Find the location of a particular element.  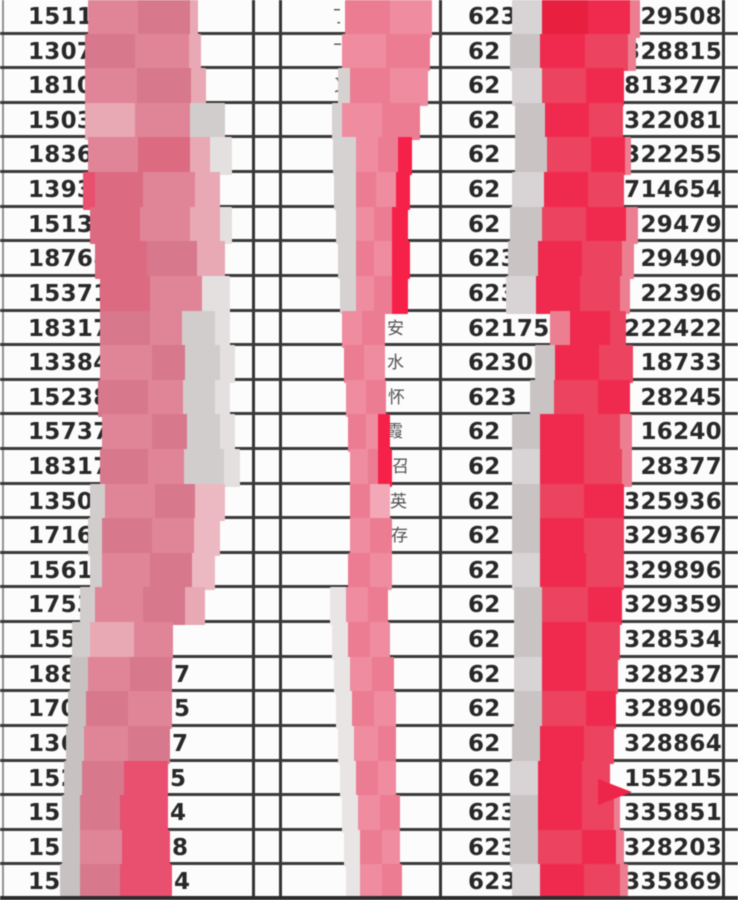

name-character-fragment: 水 is located at coordinates (396, 363).